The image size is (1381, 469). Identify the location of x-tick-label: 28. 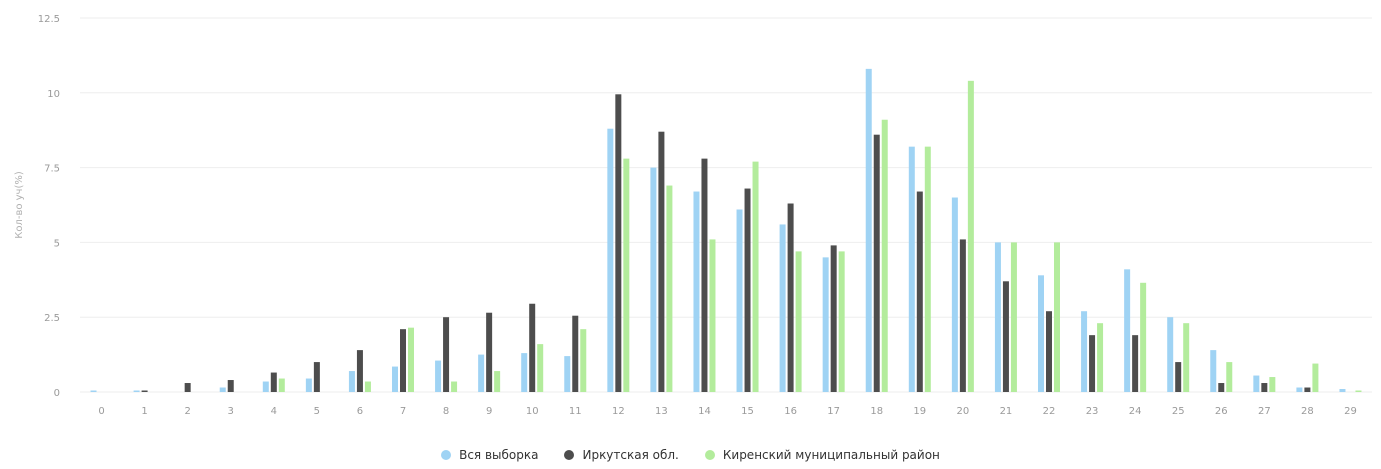
(1307, 411).